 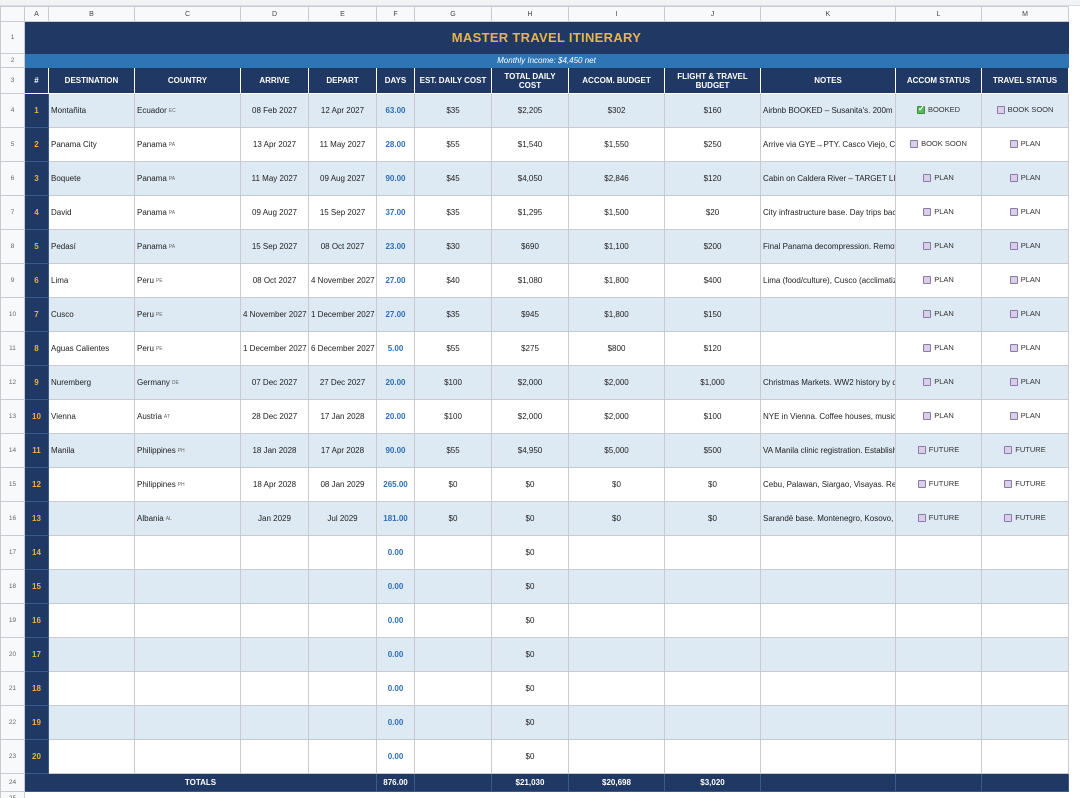 I want to click on row-header: 21, so click(x=12, y=688).